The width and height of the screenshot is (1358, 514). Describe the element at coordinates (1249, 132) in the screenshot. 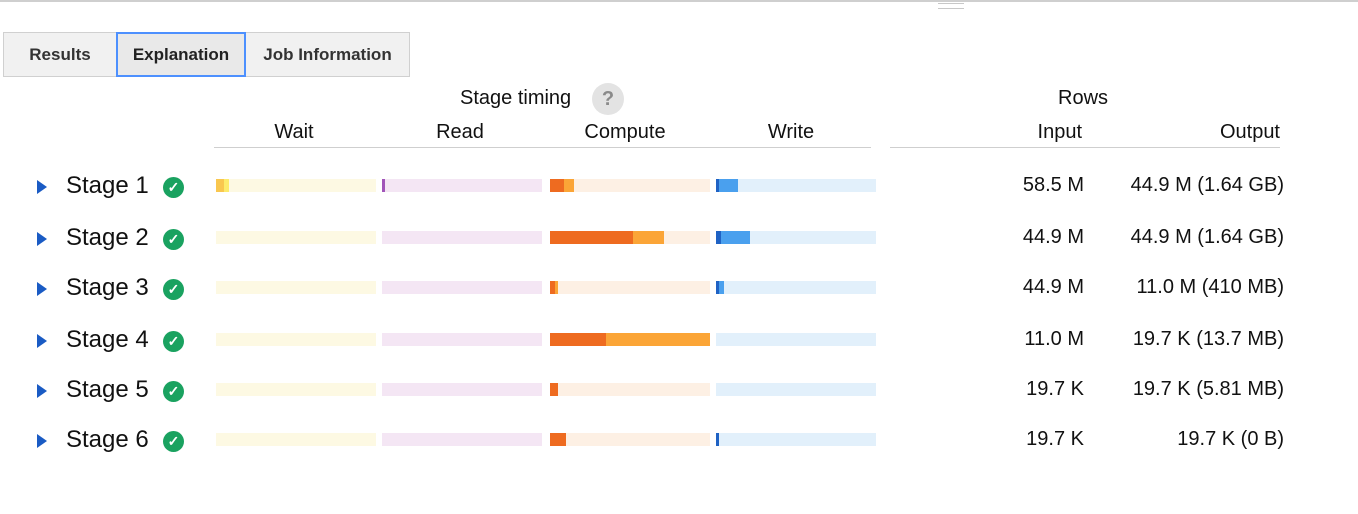

I see `column-header-output: Output` at that location.